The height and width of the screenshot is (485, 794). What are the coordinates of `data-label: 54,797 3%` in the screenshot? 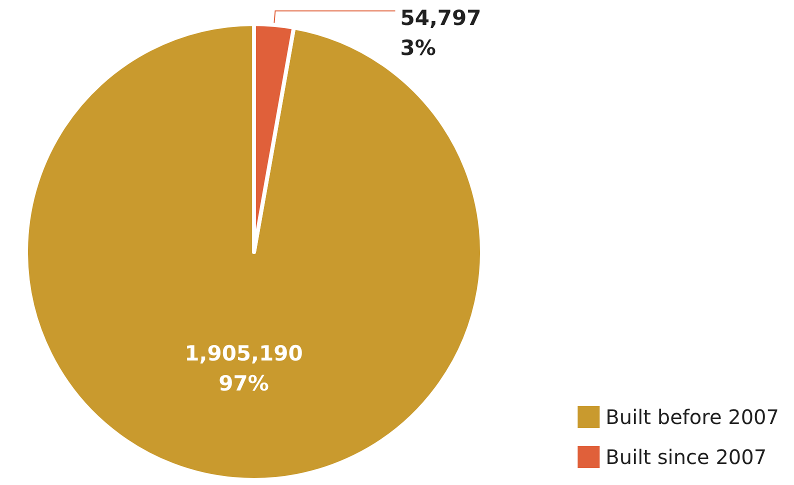 It's located at (441, 33).